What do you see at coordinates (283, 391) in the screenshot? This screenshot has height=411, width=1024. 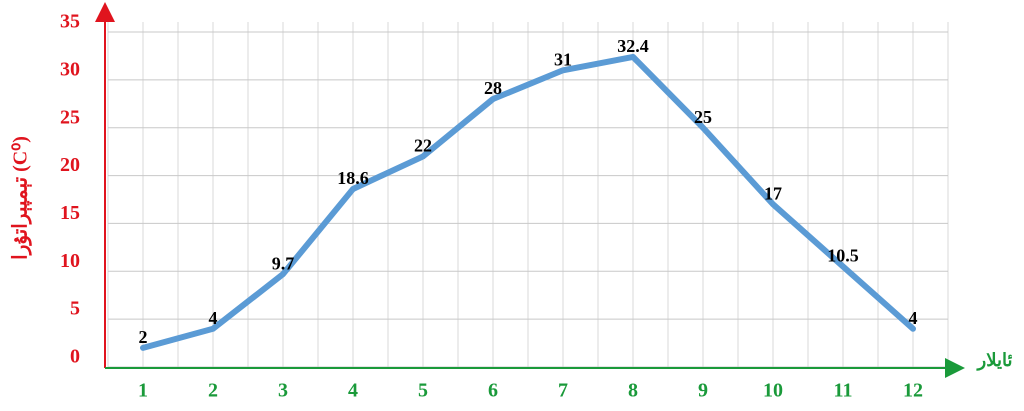 I see `x-tick-label: 3` at bounding box center [283, 391].